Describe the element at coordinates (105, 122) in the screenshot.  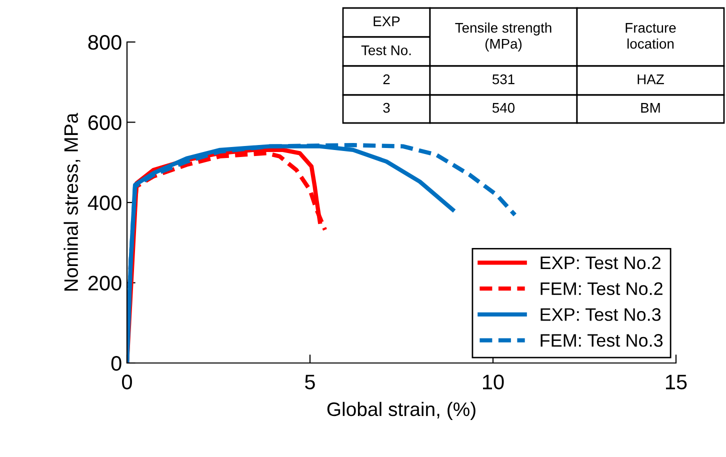
I see `y-tick-label: 600` at that location.